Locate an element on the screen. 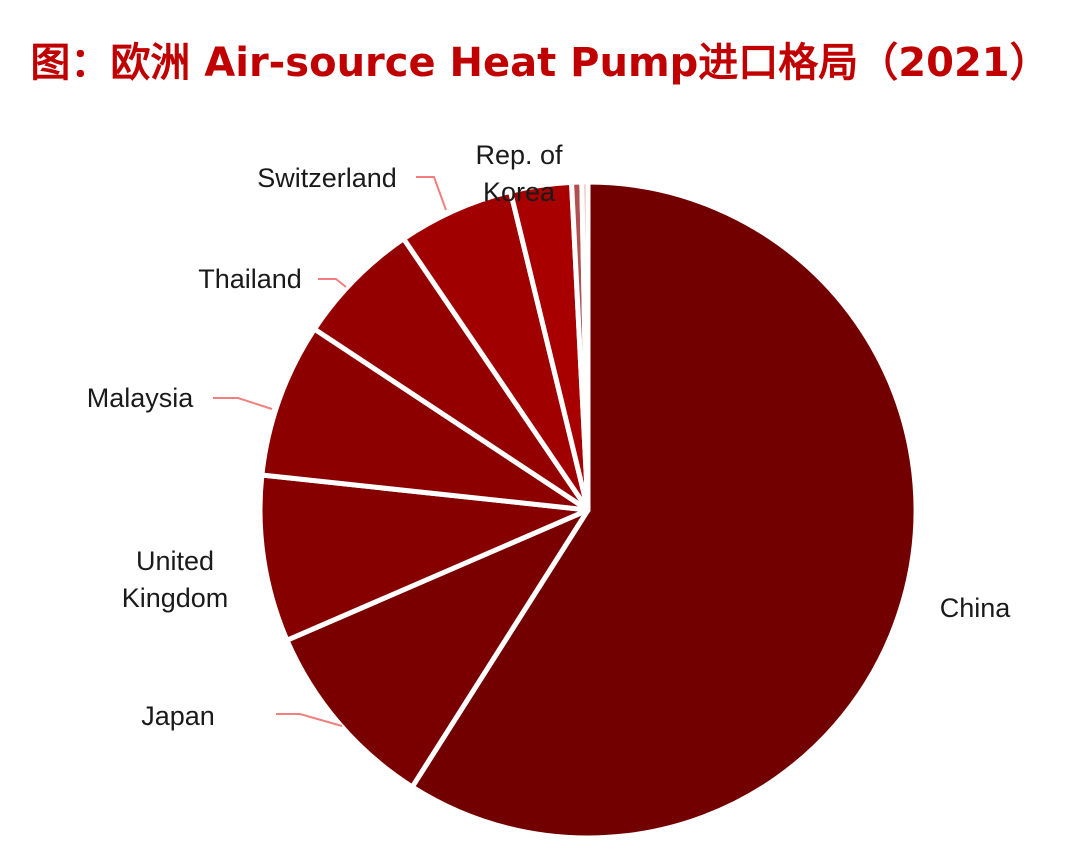  slice-label-malaysia: Malaysia is located at coordinates (141, 398).